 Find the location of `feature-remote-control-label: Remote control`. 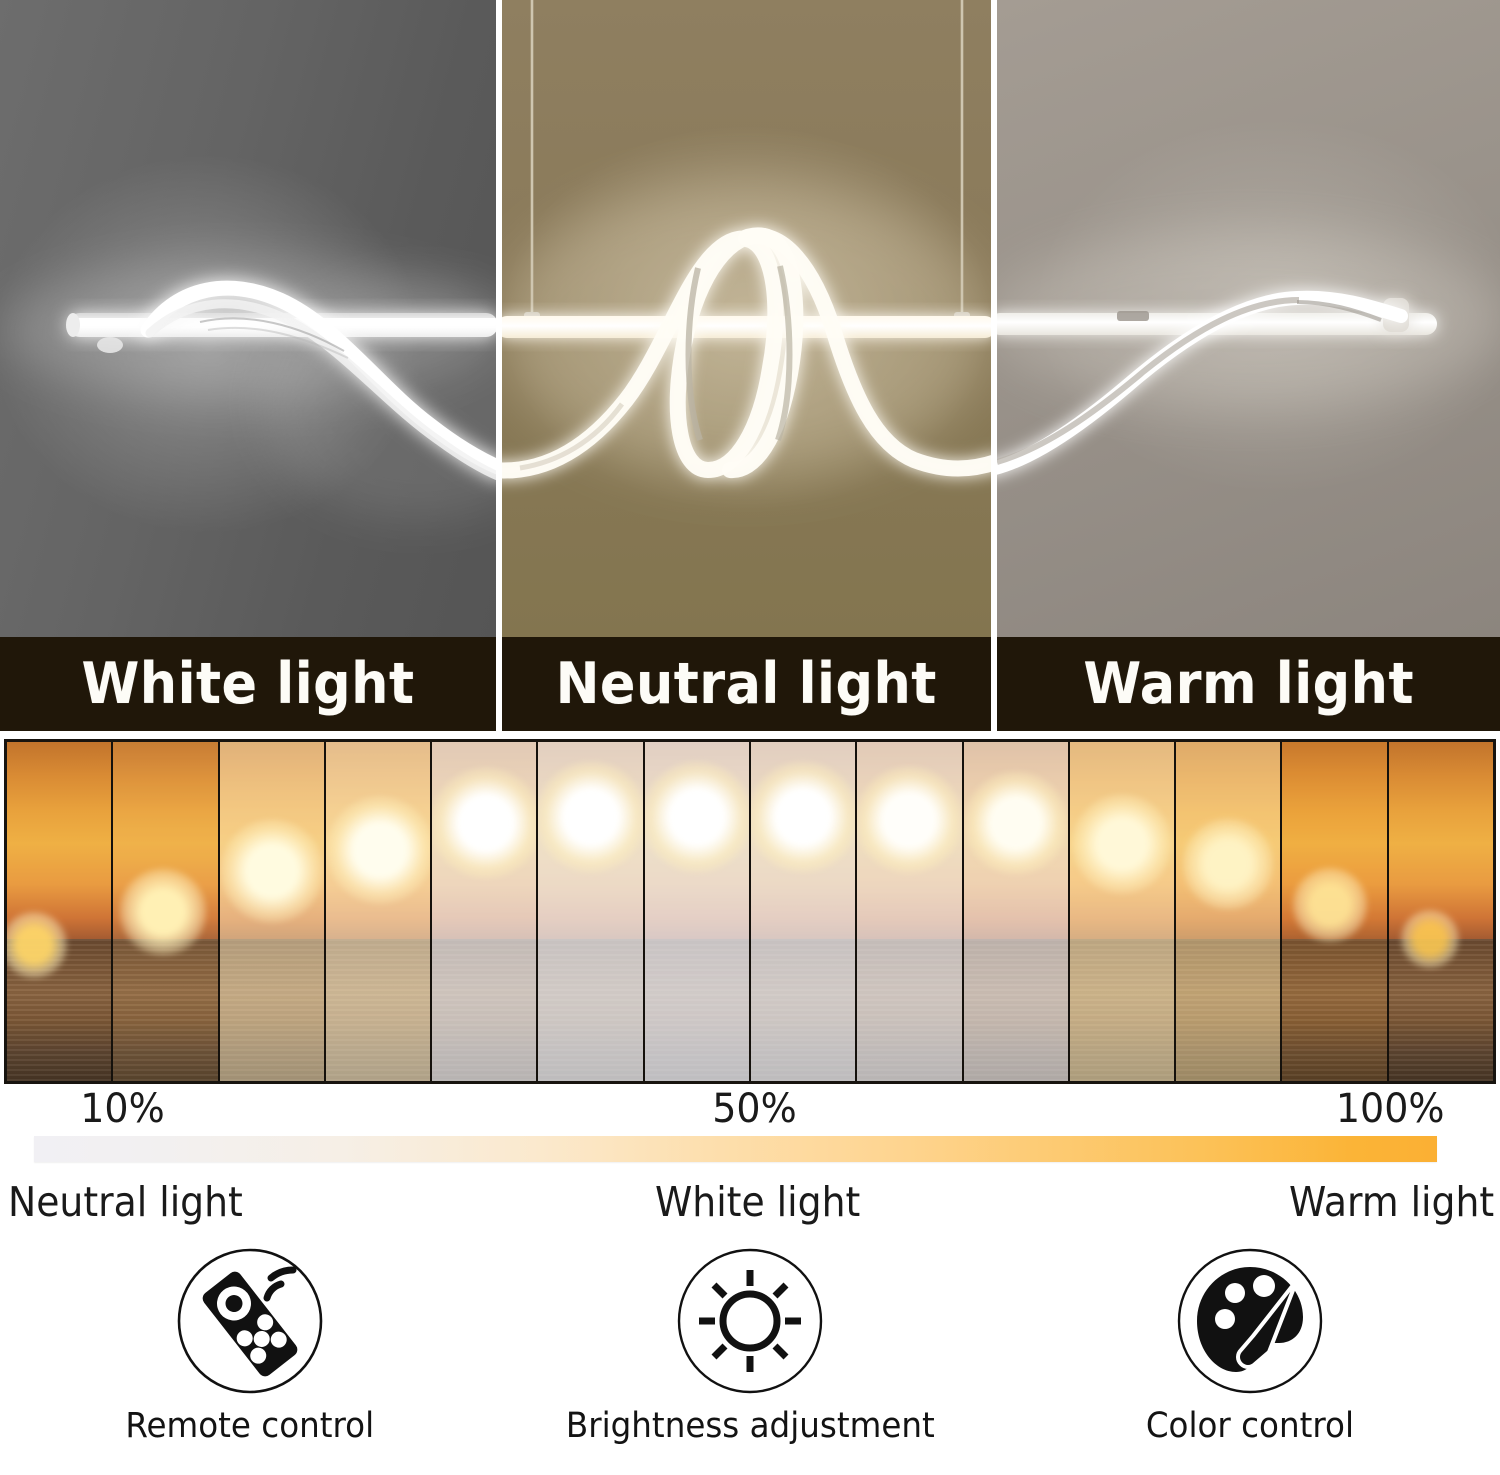

feature-remote-control-label: Remote control is located at coordinates (250, 1426).